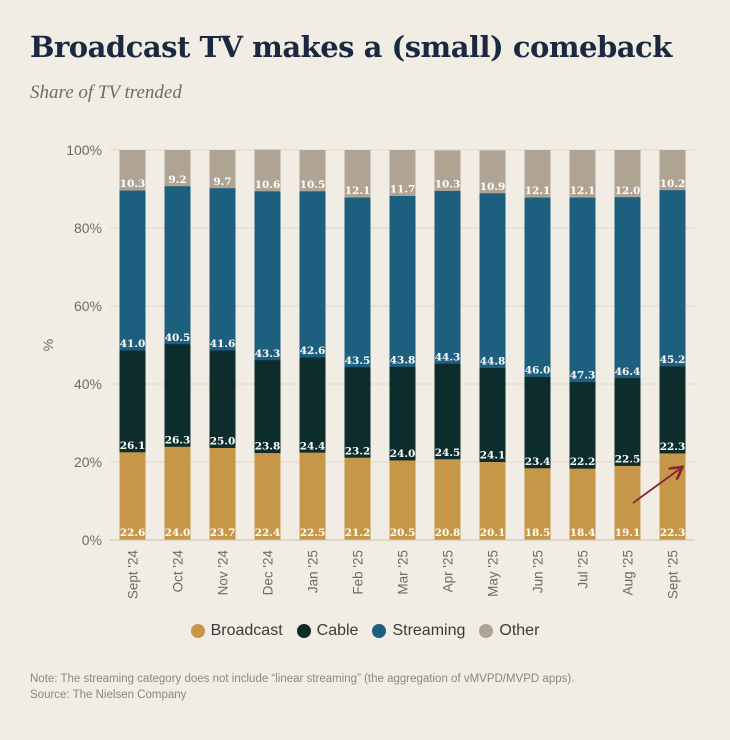 The width and height of the screenshot is (730, 740). What do you see at coordinates (493, 573) in the screenshot?
I see `x-tick-label: May '25` at bounding box center [493, 573].